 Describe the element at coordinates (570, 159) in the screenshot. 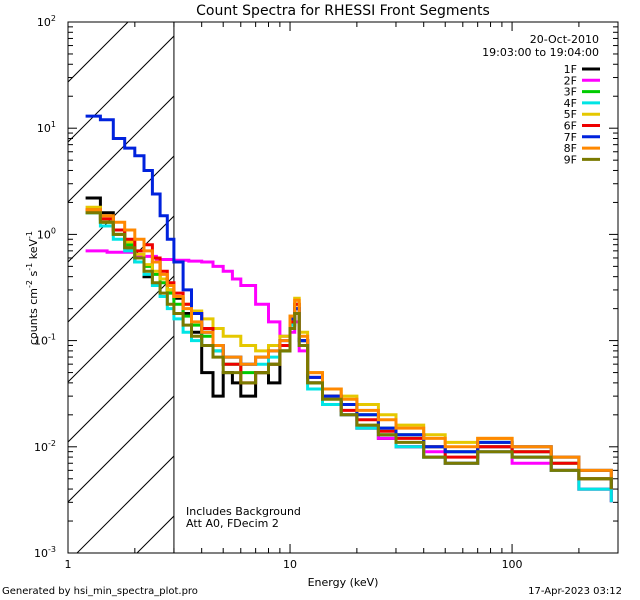

I see `legend-label-9f: 9F` at that location.